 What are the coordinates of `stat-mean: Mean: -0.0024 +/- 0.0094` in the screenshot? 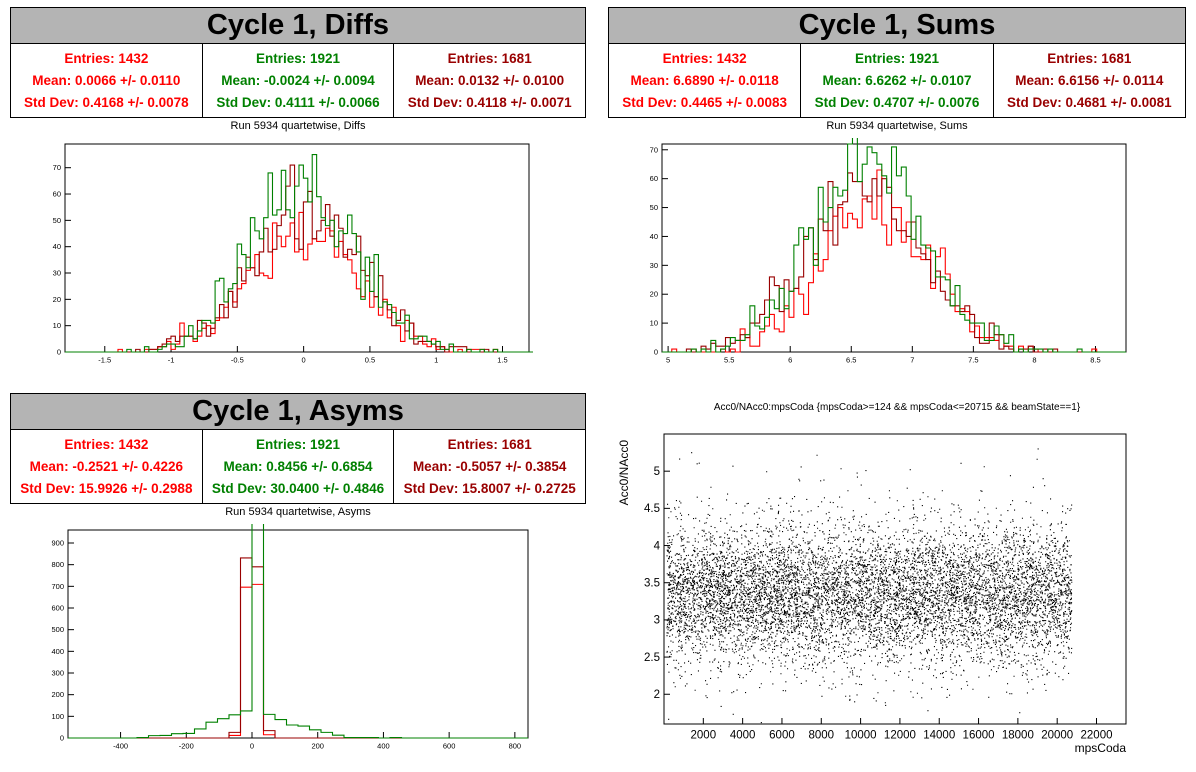 It's located at (298, 80).